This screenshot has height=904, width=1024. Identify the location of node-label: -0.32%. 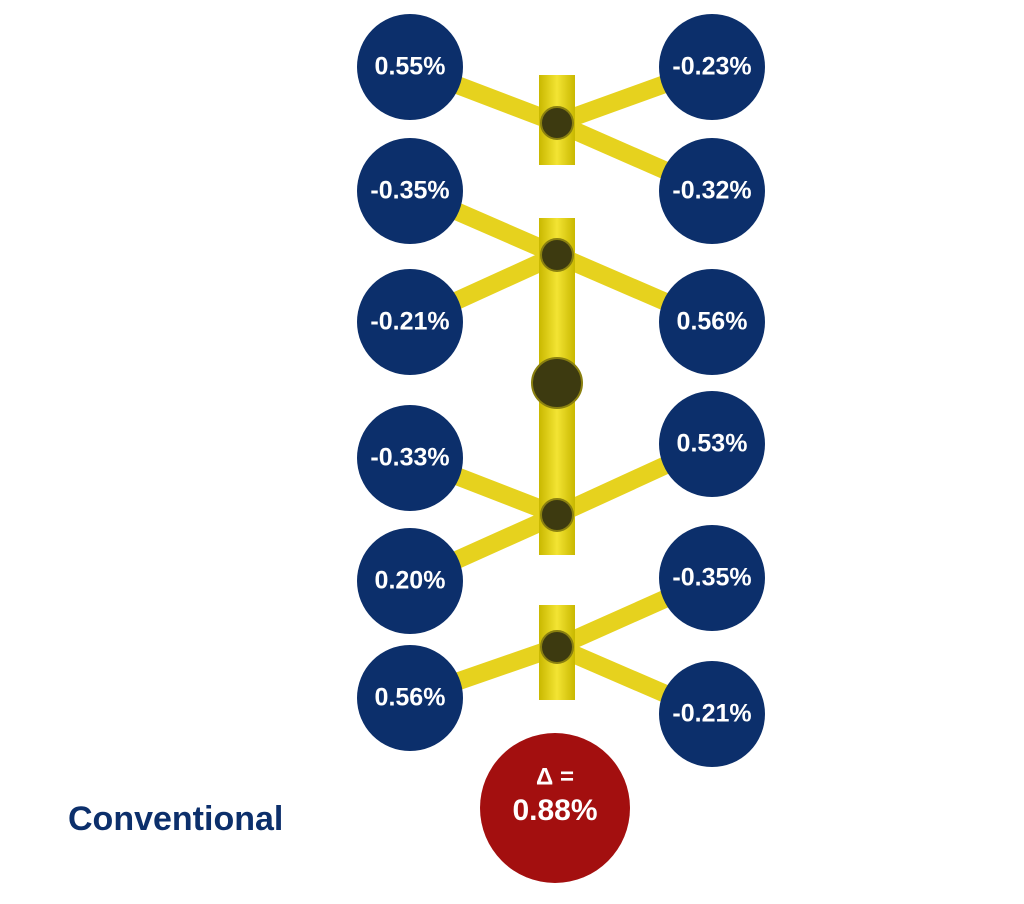
(711, 191).